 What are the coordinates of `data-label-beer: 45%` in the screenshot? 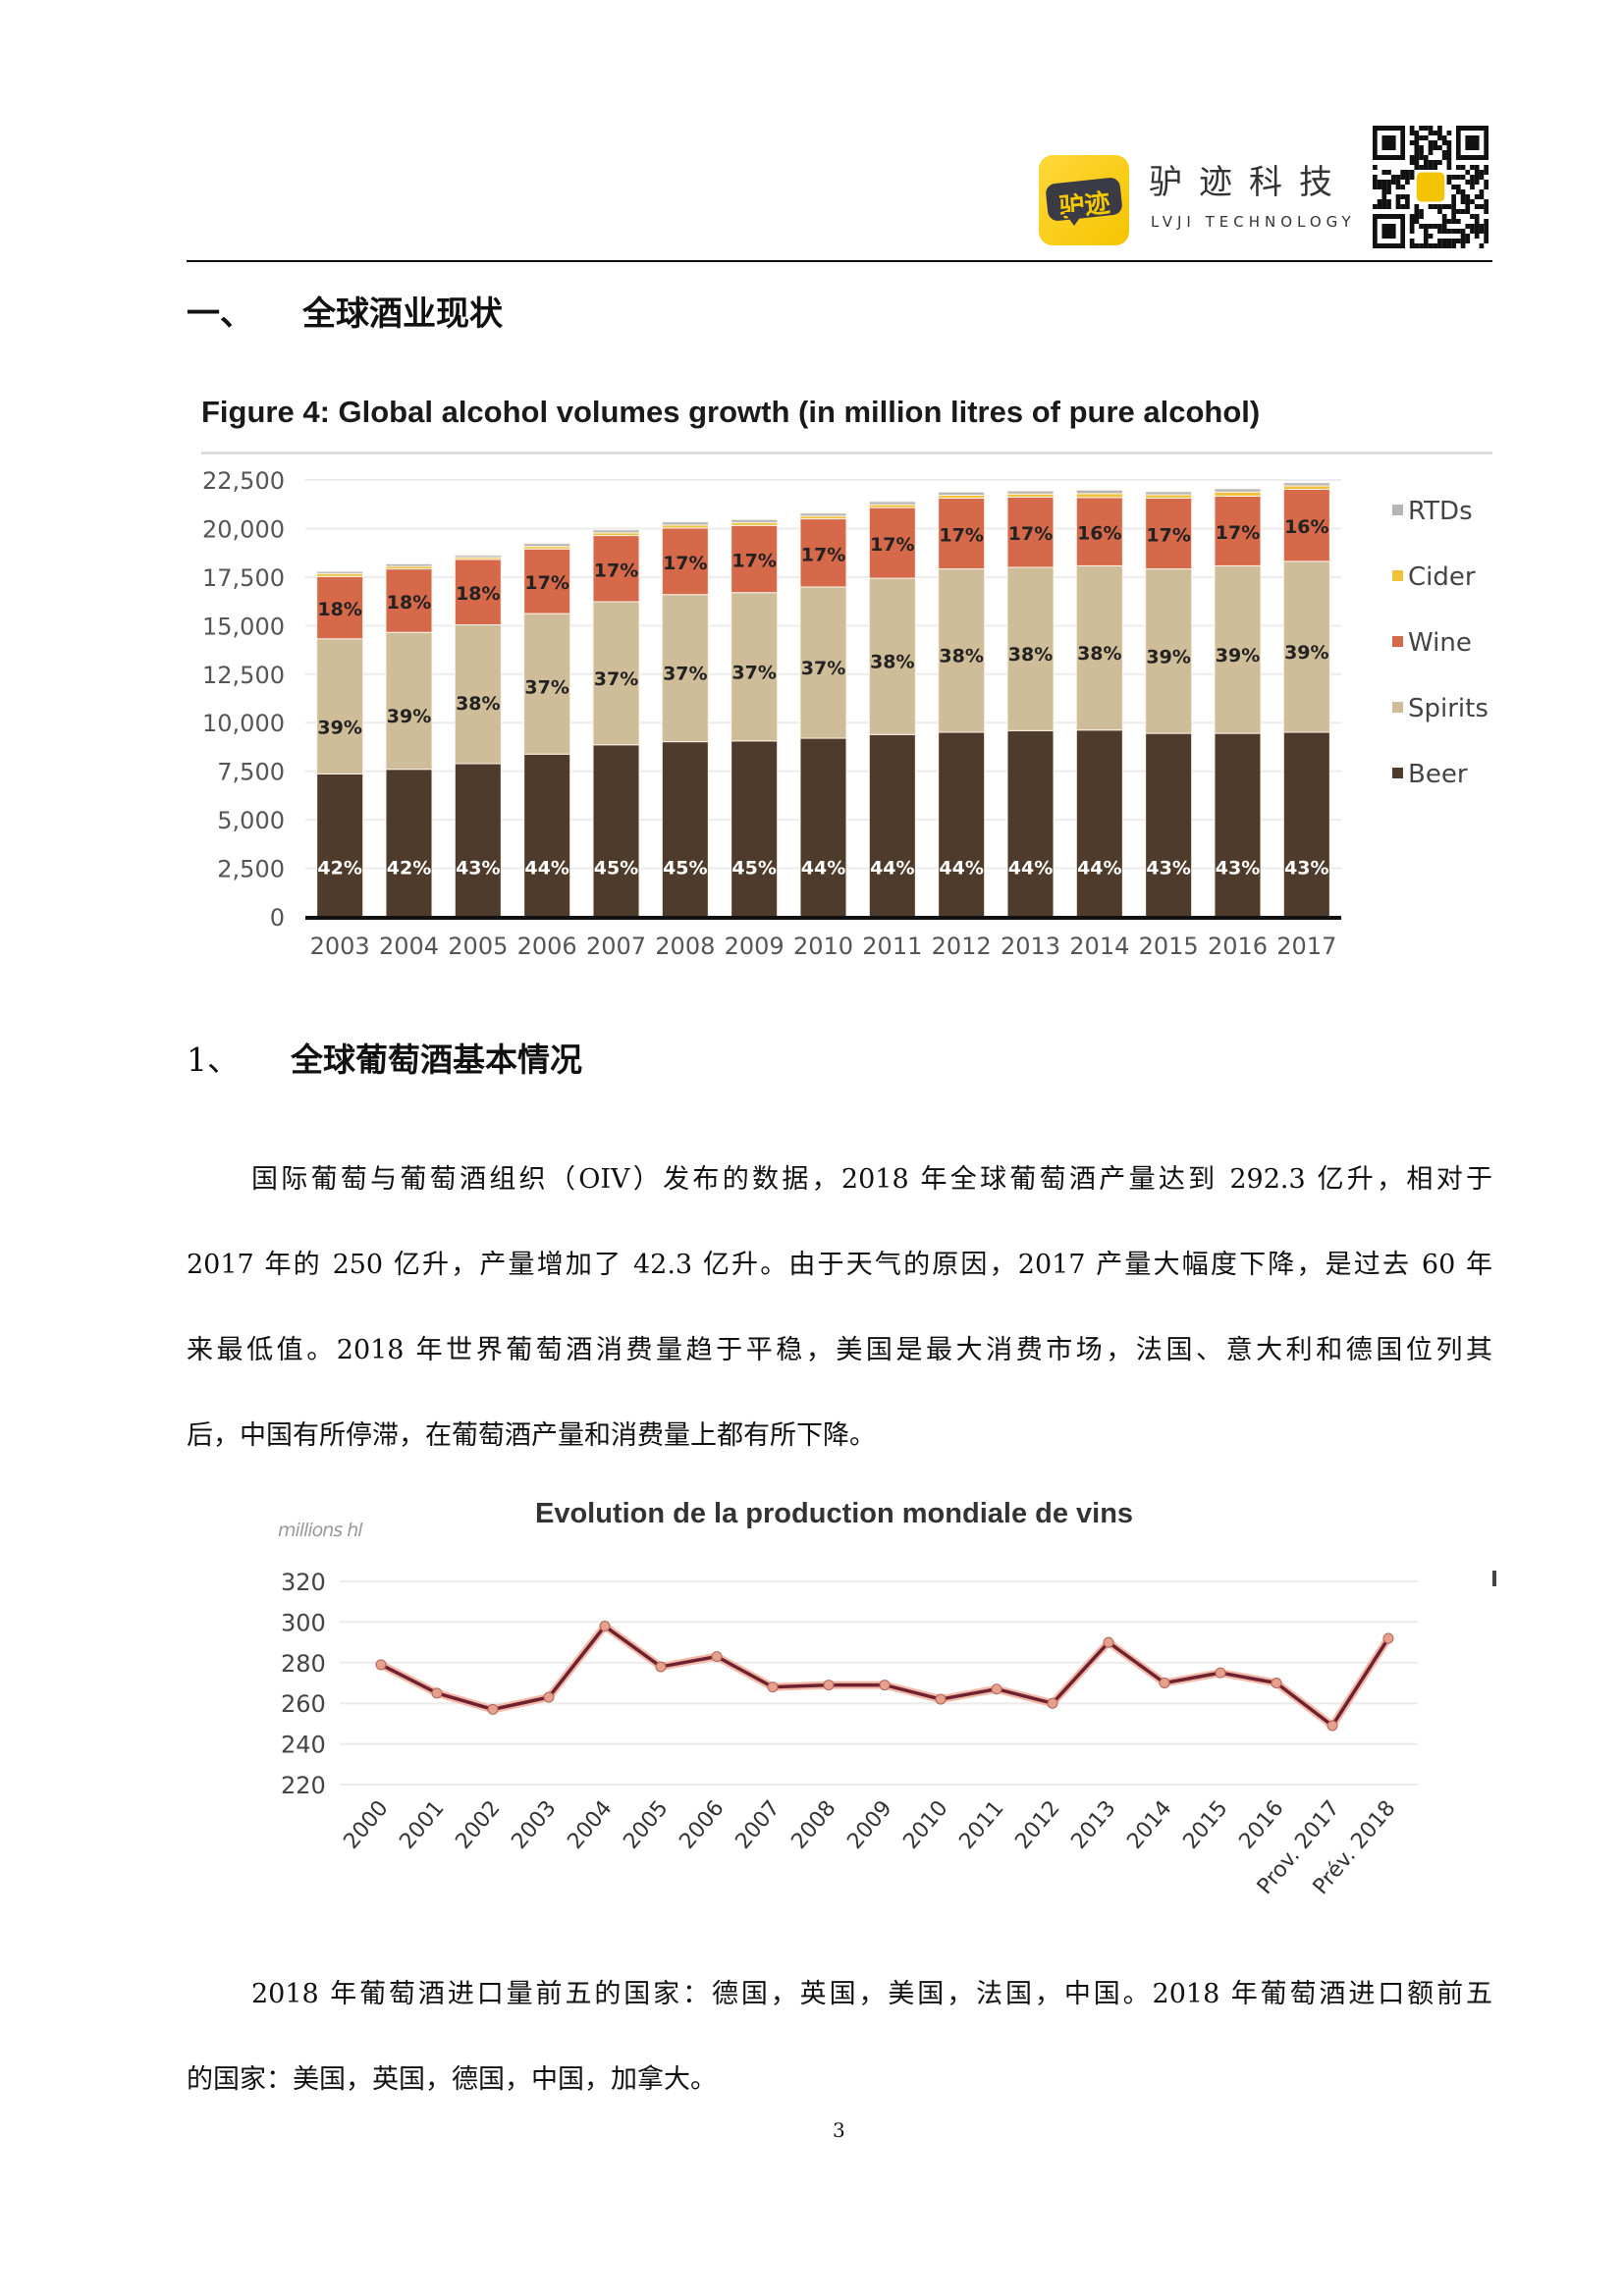 It's located at (616, 868).